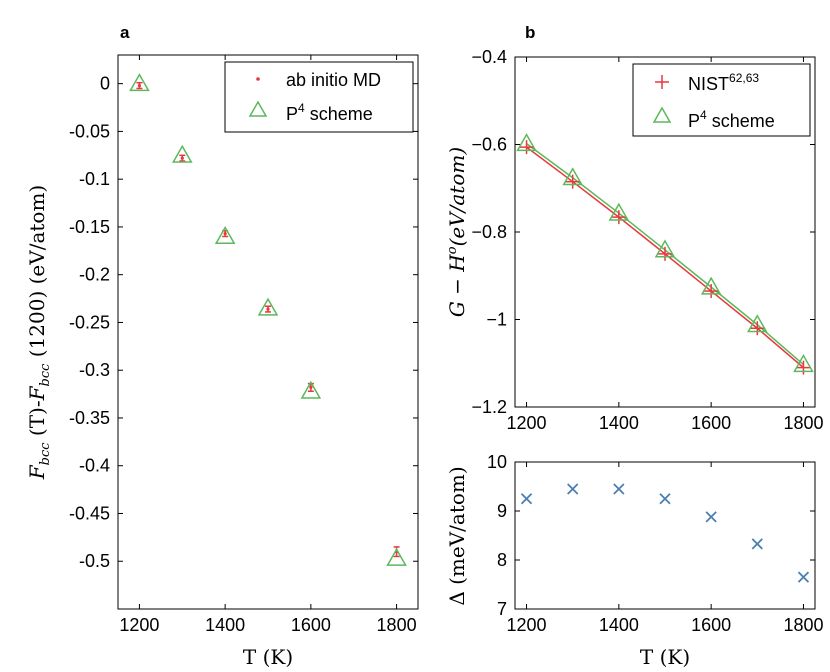 Image resolution: width=830 pixels, height=672 pixels. Describe the element at coordinates (502, 609) in the screenshot. I see `y-tick-label: 7` at that location.